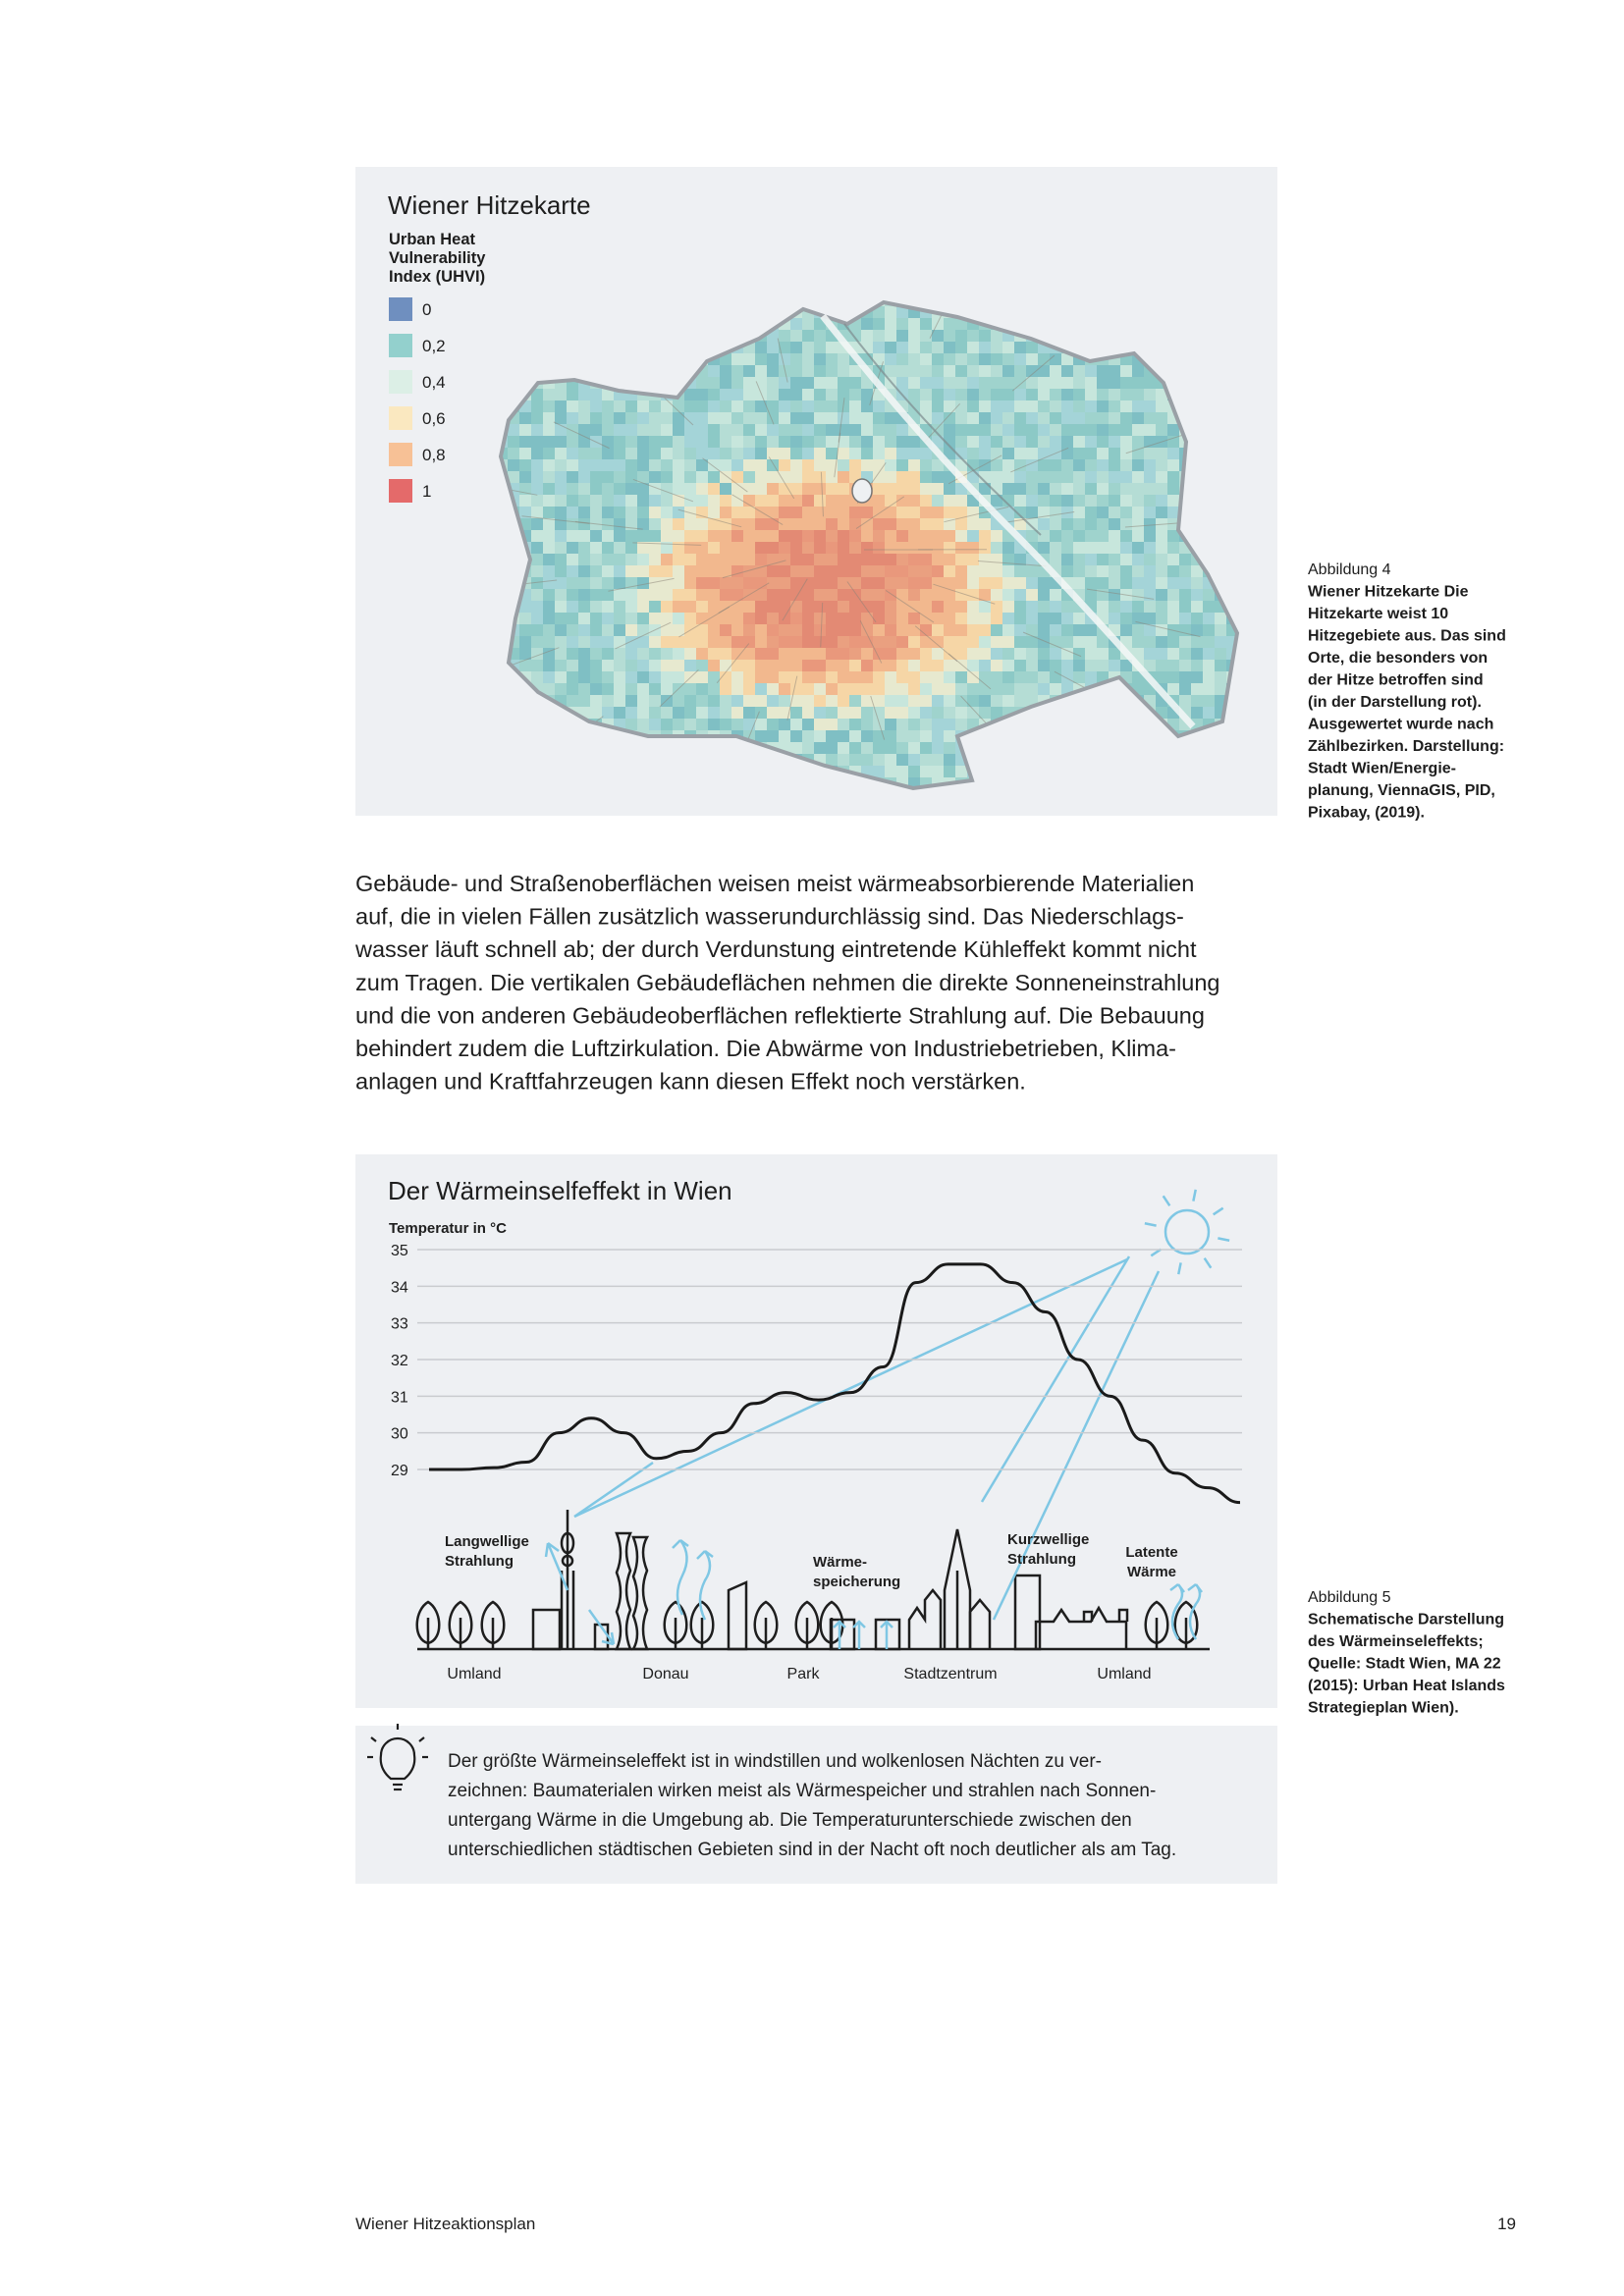  Describe the element at coordinates (426, 309) in the screenshot. I see `legend-label: 0` at that location.